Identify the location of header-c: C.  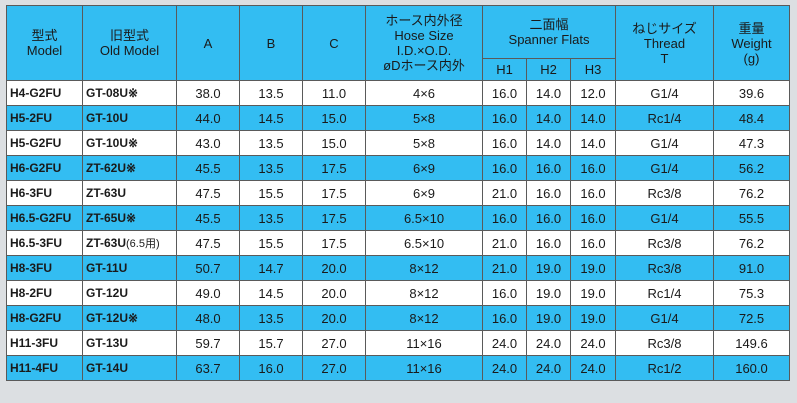
(334, 43).